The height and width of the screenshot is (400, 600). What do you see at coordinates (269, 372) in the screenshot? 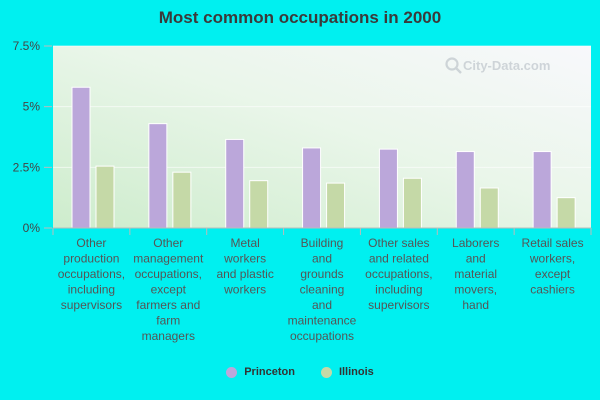
I see `legend-label: Princeton` at bounding box center [269, 372].